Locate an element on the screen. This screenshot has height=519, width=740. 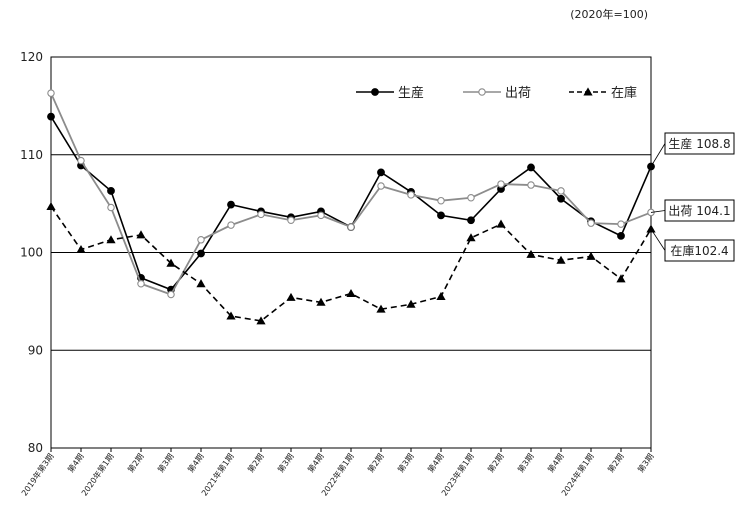
y-tick-label: 90 is located at coordinates (35, 350).